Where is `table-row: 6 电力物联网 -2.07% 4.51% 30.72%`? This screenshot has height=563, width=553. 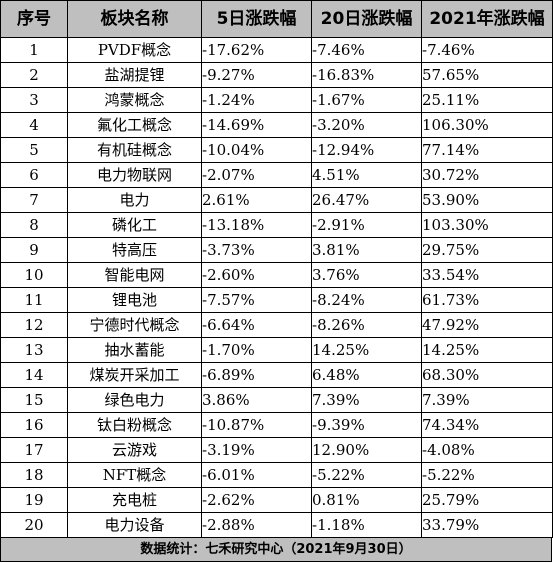
table-row: 6 电力物联网 -2.07% 4.51% 30.72% is located at coordinates (276, 175).